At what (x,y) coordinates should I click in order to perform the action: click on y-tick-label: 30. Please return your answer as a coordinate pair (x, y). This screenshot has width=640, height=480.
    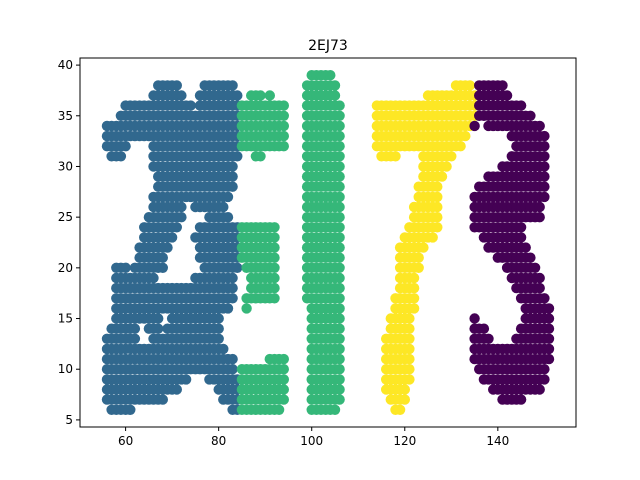
    Looking at the image, I should click on (65, 166).